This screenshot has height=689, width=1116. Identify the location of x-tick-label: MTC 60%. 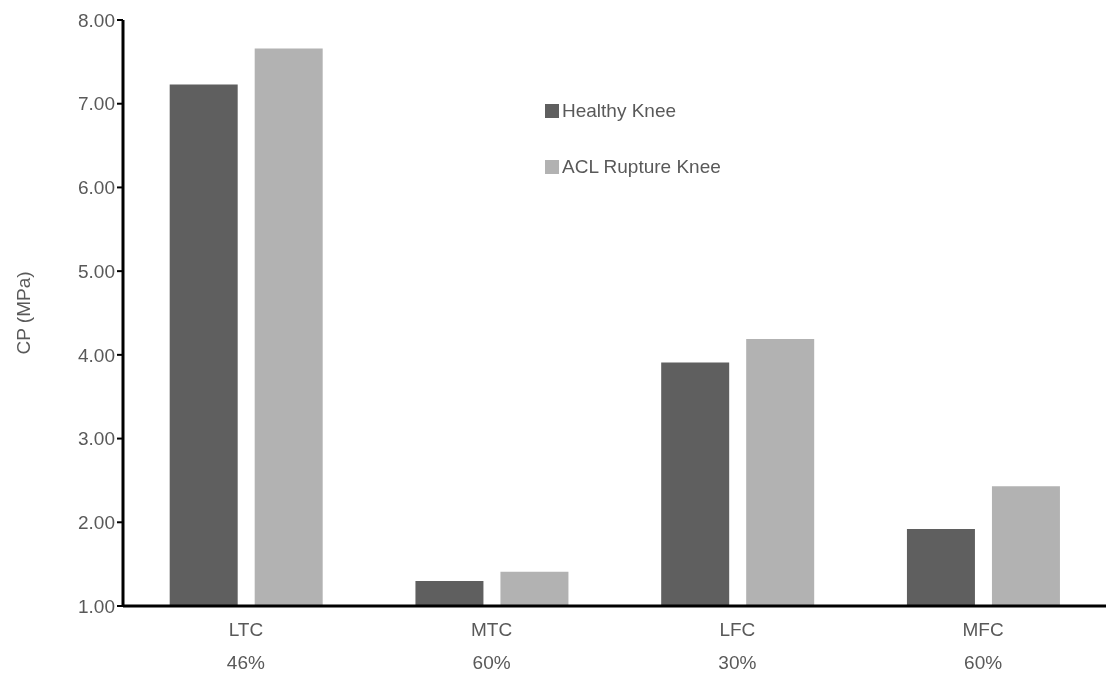
(492, 646).